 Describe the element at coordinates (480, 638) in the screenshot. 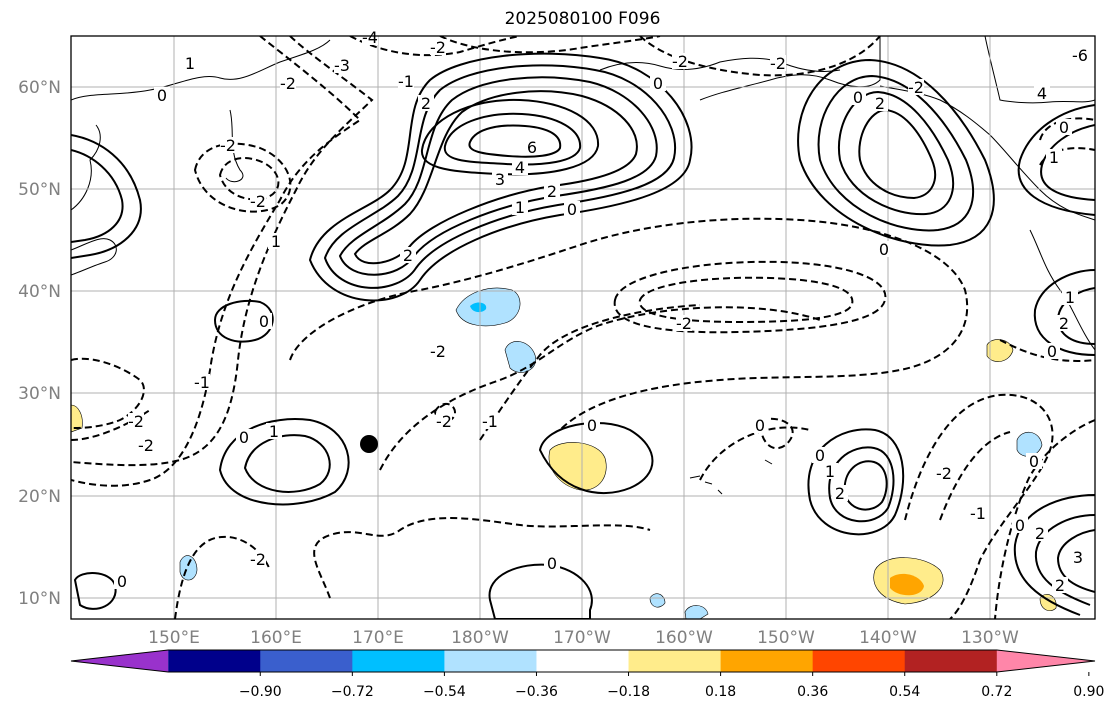

I see `lon-label: 180°W` at that location.